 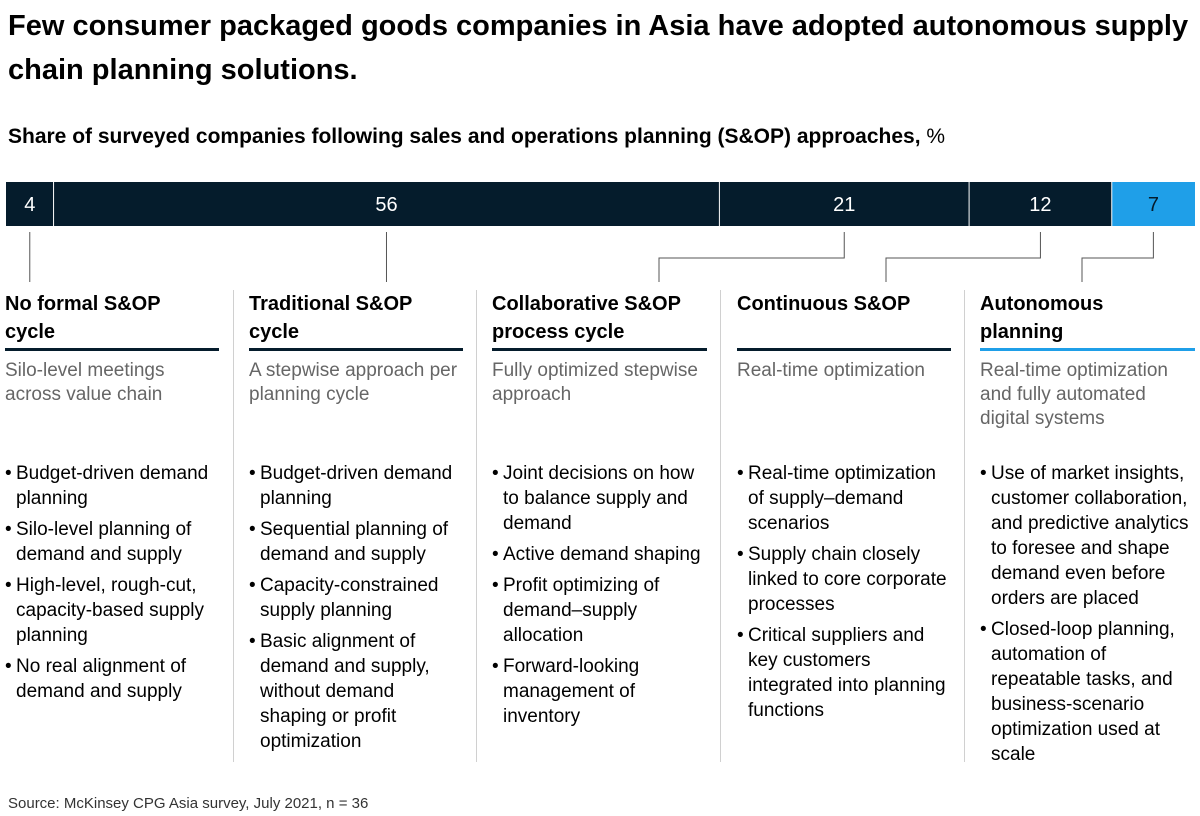 What do you see at coordinates (1087, 318) in the screenshot?
I see `column-title: Autonomous planning` at bounding box center [1087, 318].